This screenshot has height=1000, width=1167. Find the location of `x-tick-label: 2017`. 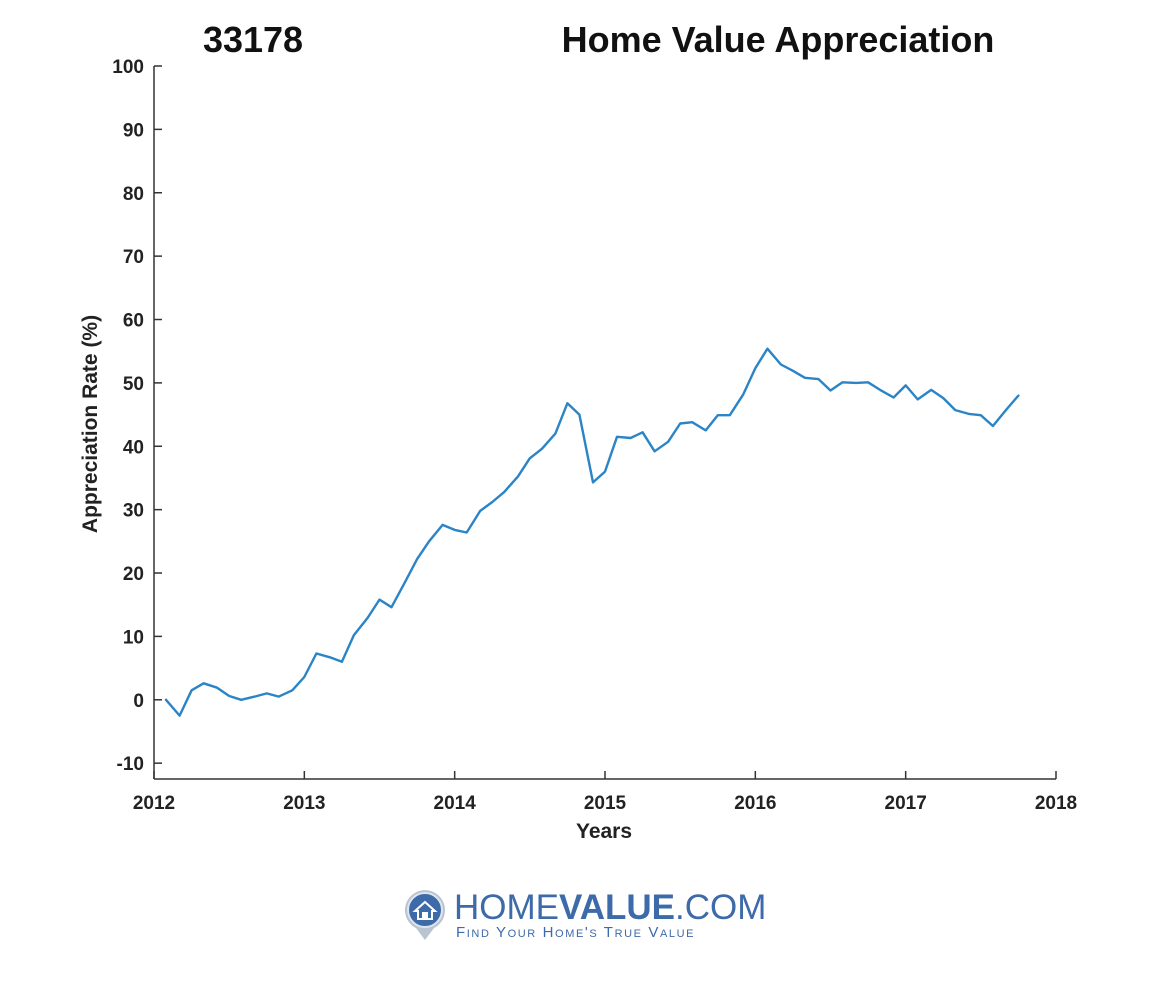

x-tick-label: 2017 is located at coordinates (906, 803).